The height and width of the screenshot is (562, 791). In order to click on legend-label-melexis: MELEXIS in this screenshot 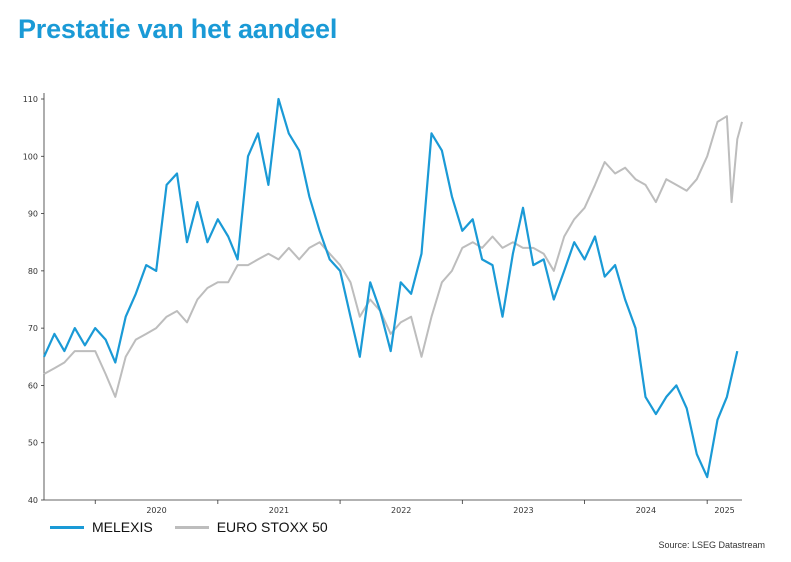, I will do `click(122, 527)`.